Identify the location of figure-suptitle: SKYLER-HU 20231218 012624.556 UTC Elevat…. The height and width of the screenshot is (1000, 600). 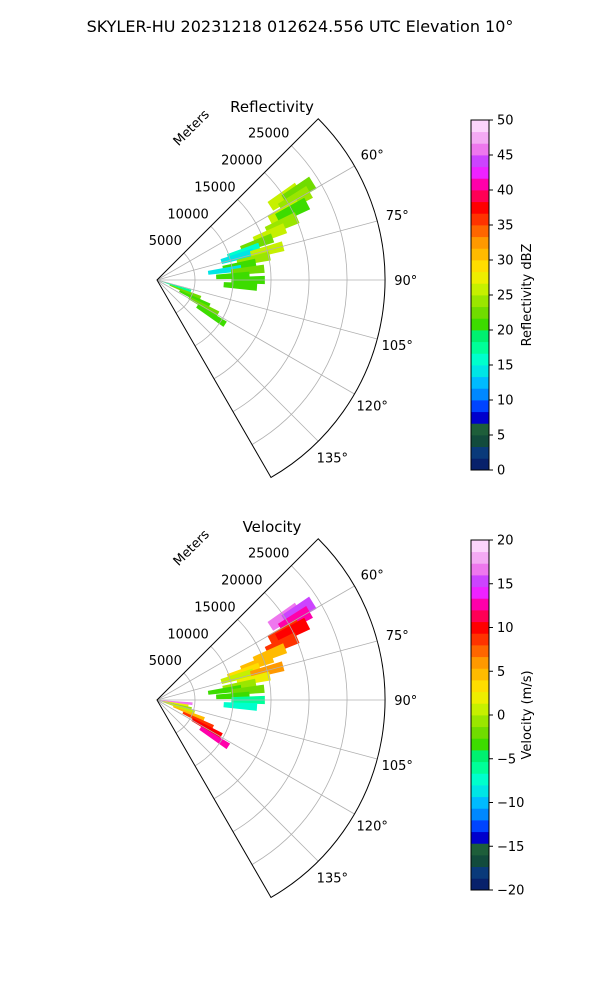
(300, 26).